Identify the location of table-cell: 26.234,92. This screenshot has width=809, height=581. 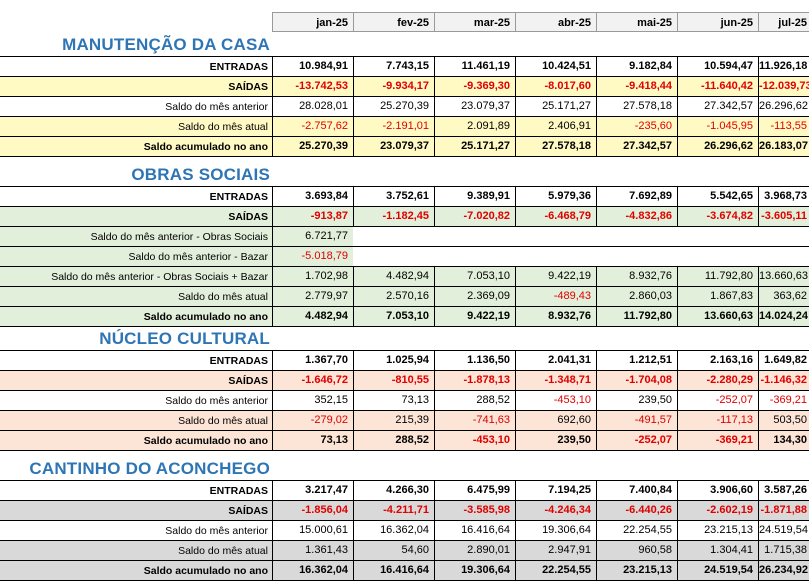
(783, 570).